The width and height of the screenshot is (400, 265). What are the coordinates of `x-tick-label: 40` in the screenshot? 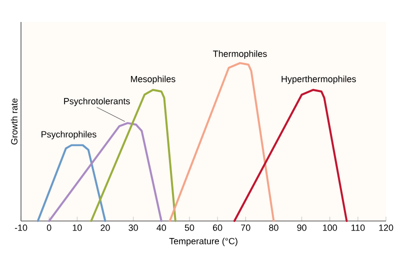 It's located at (161, 227).